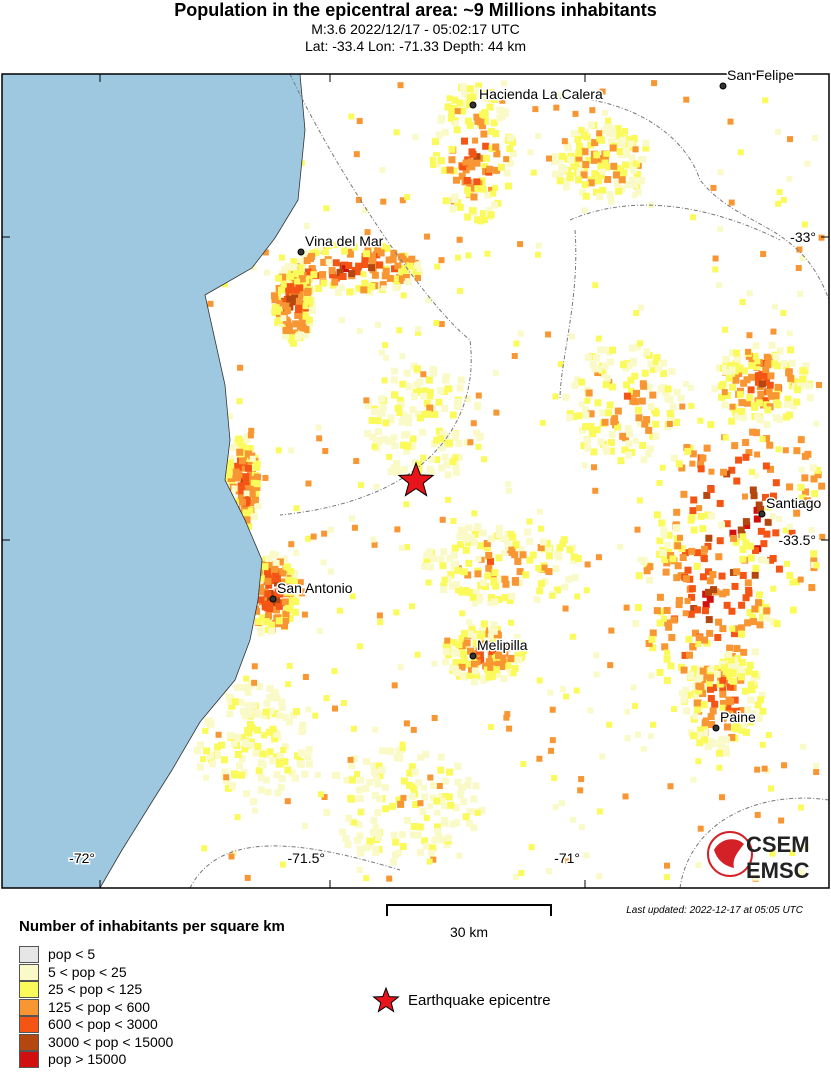 The width and height of the screenshot is (831, 1080). I want to click on epicentre-star, so click(416, 479).